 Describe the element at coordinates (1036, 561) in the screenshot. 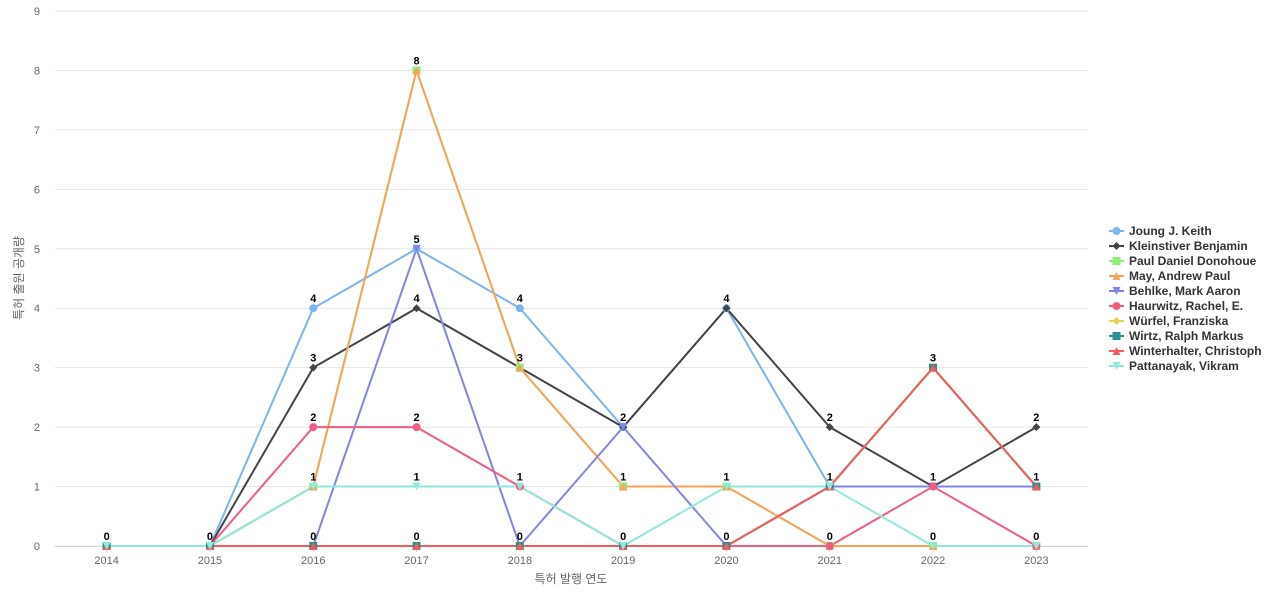

I see `x-tick-label: 2023` at that location.